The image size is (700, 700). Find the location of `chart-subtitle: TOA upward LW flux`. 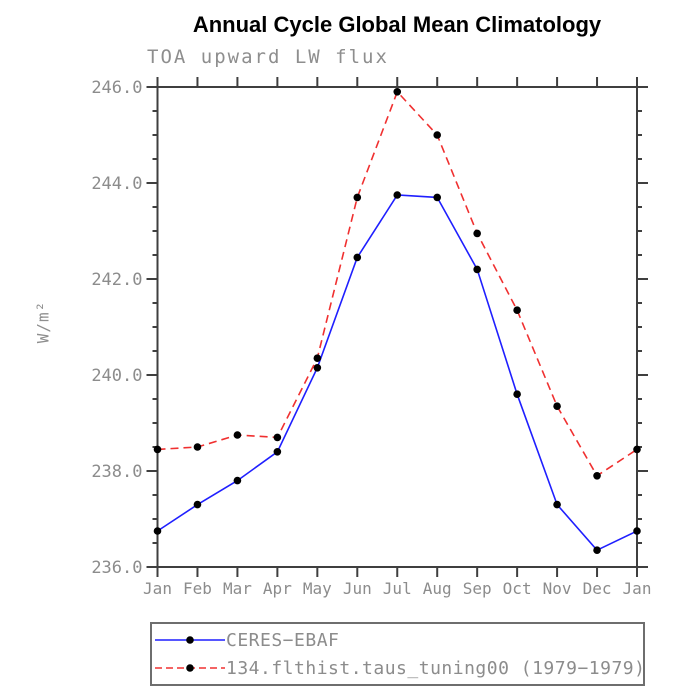

chart-subtitle: TOA upward LW flux is located at coordinates (268, 57).